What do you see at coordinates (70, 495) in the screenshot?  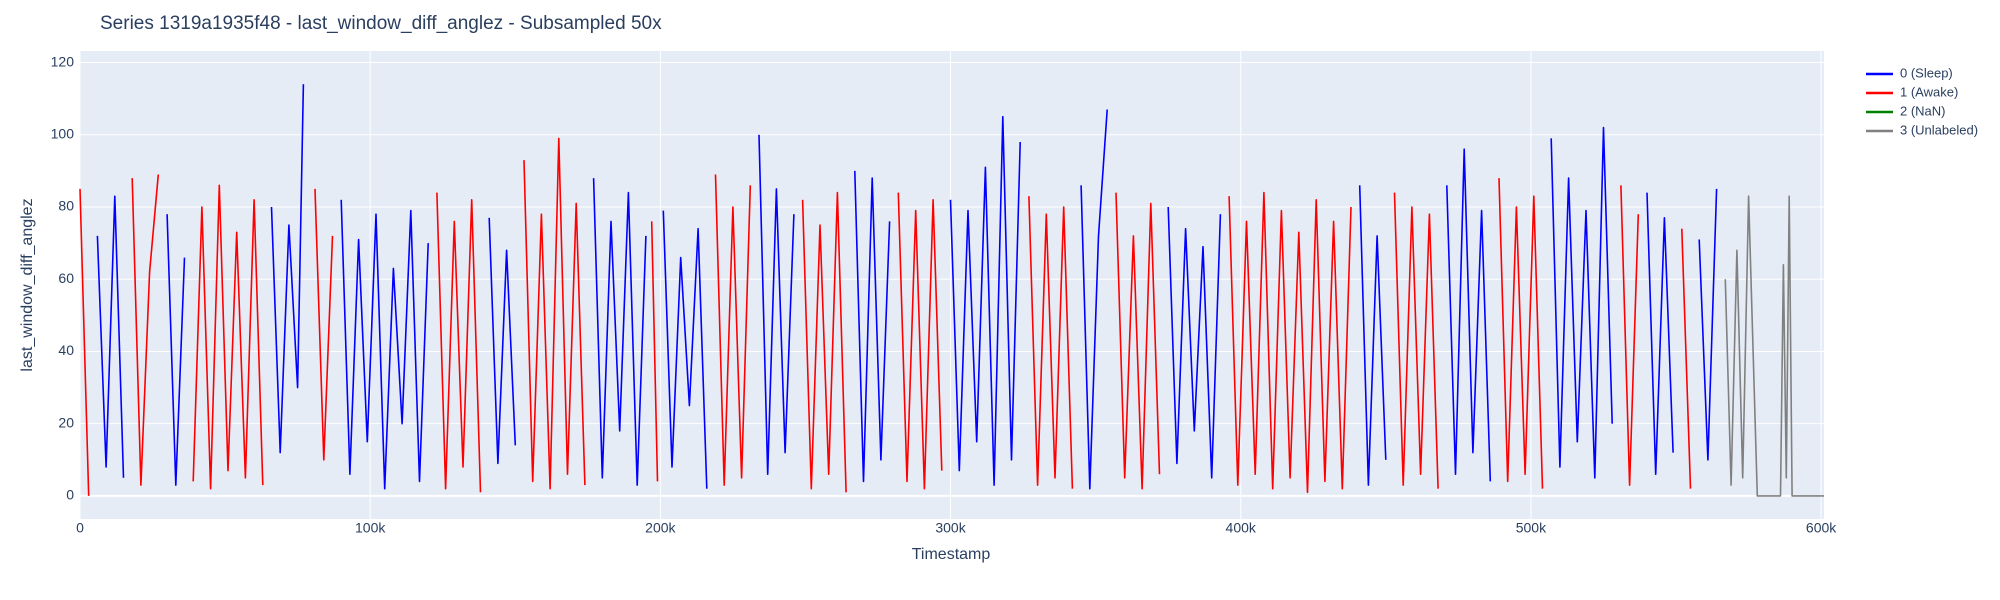 I see `y-tick-label: 0` at bounding box center [70, 495].